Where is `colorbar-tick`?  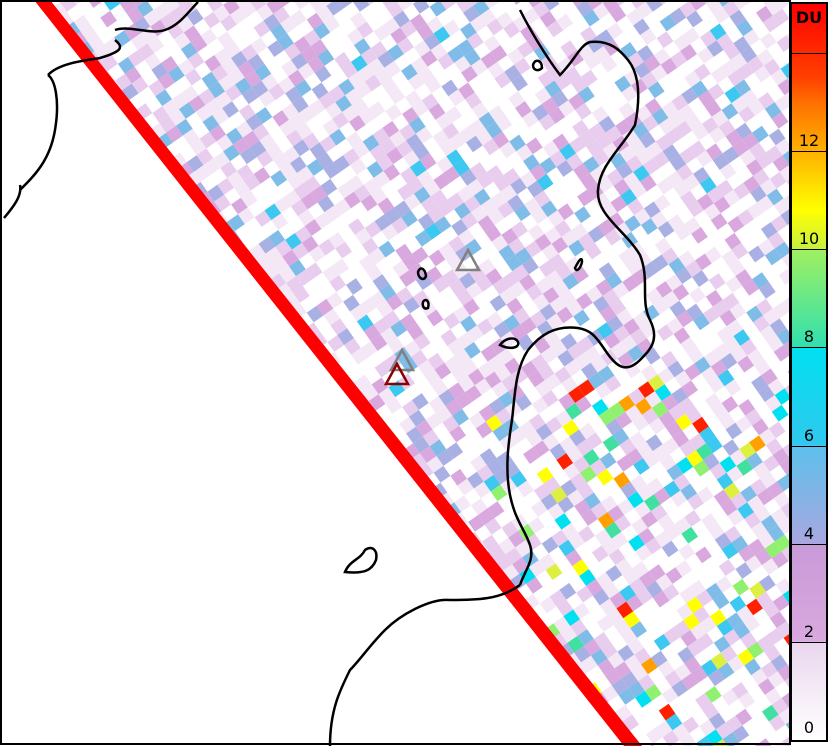
colorbar-tick is located at coordinates (809, 250).